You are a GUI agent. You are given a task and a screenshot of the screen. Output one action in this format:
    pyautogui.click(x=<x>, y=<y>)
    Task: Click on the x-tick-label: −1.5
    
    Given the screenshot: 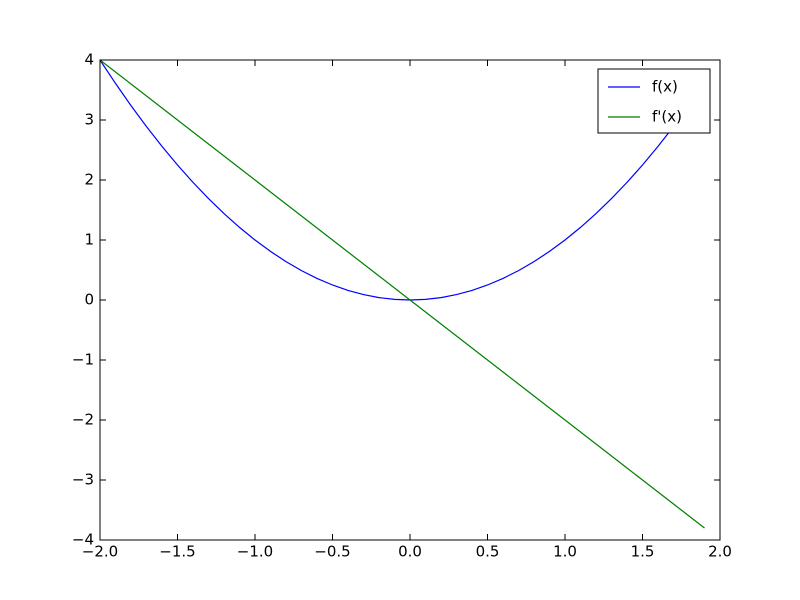 What is the action you would take?
    pyautogui.click(x=177, y=552)
    